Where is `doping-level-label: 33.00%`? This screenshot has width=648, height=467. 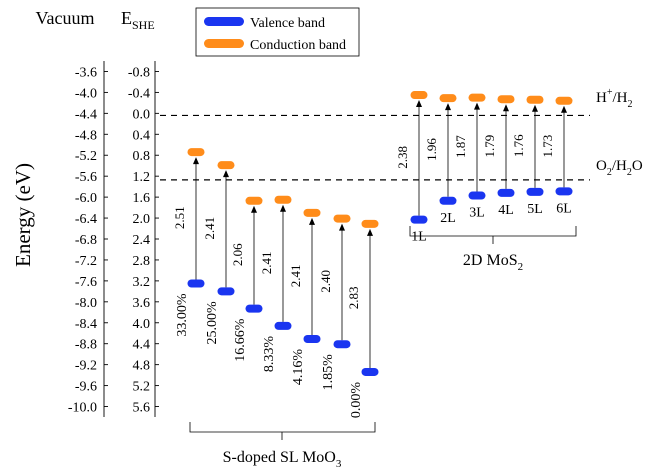 doping-level-label: 33.00% is located at coordinates (182, 315).